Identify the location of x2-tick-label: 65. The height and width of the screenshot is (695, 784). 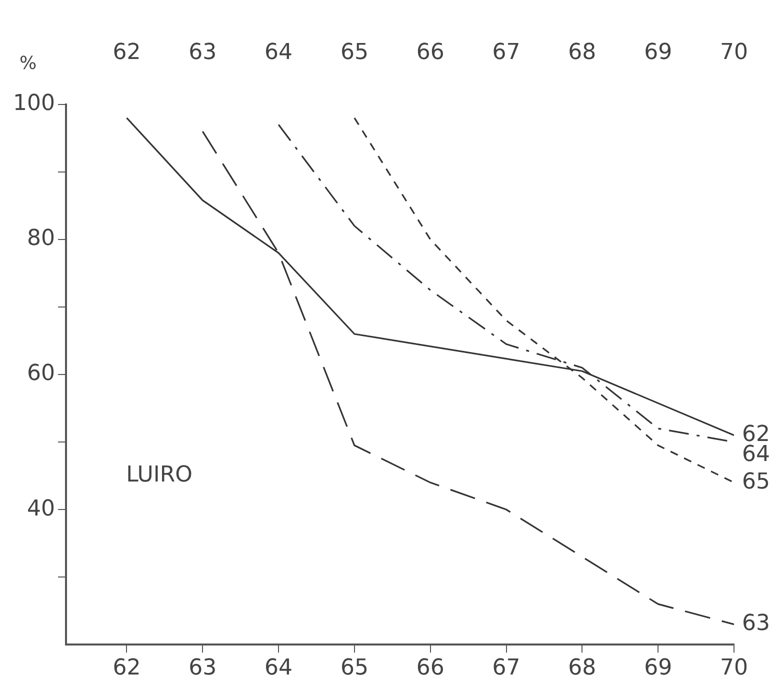
(354, 52).